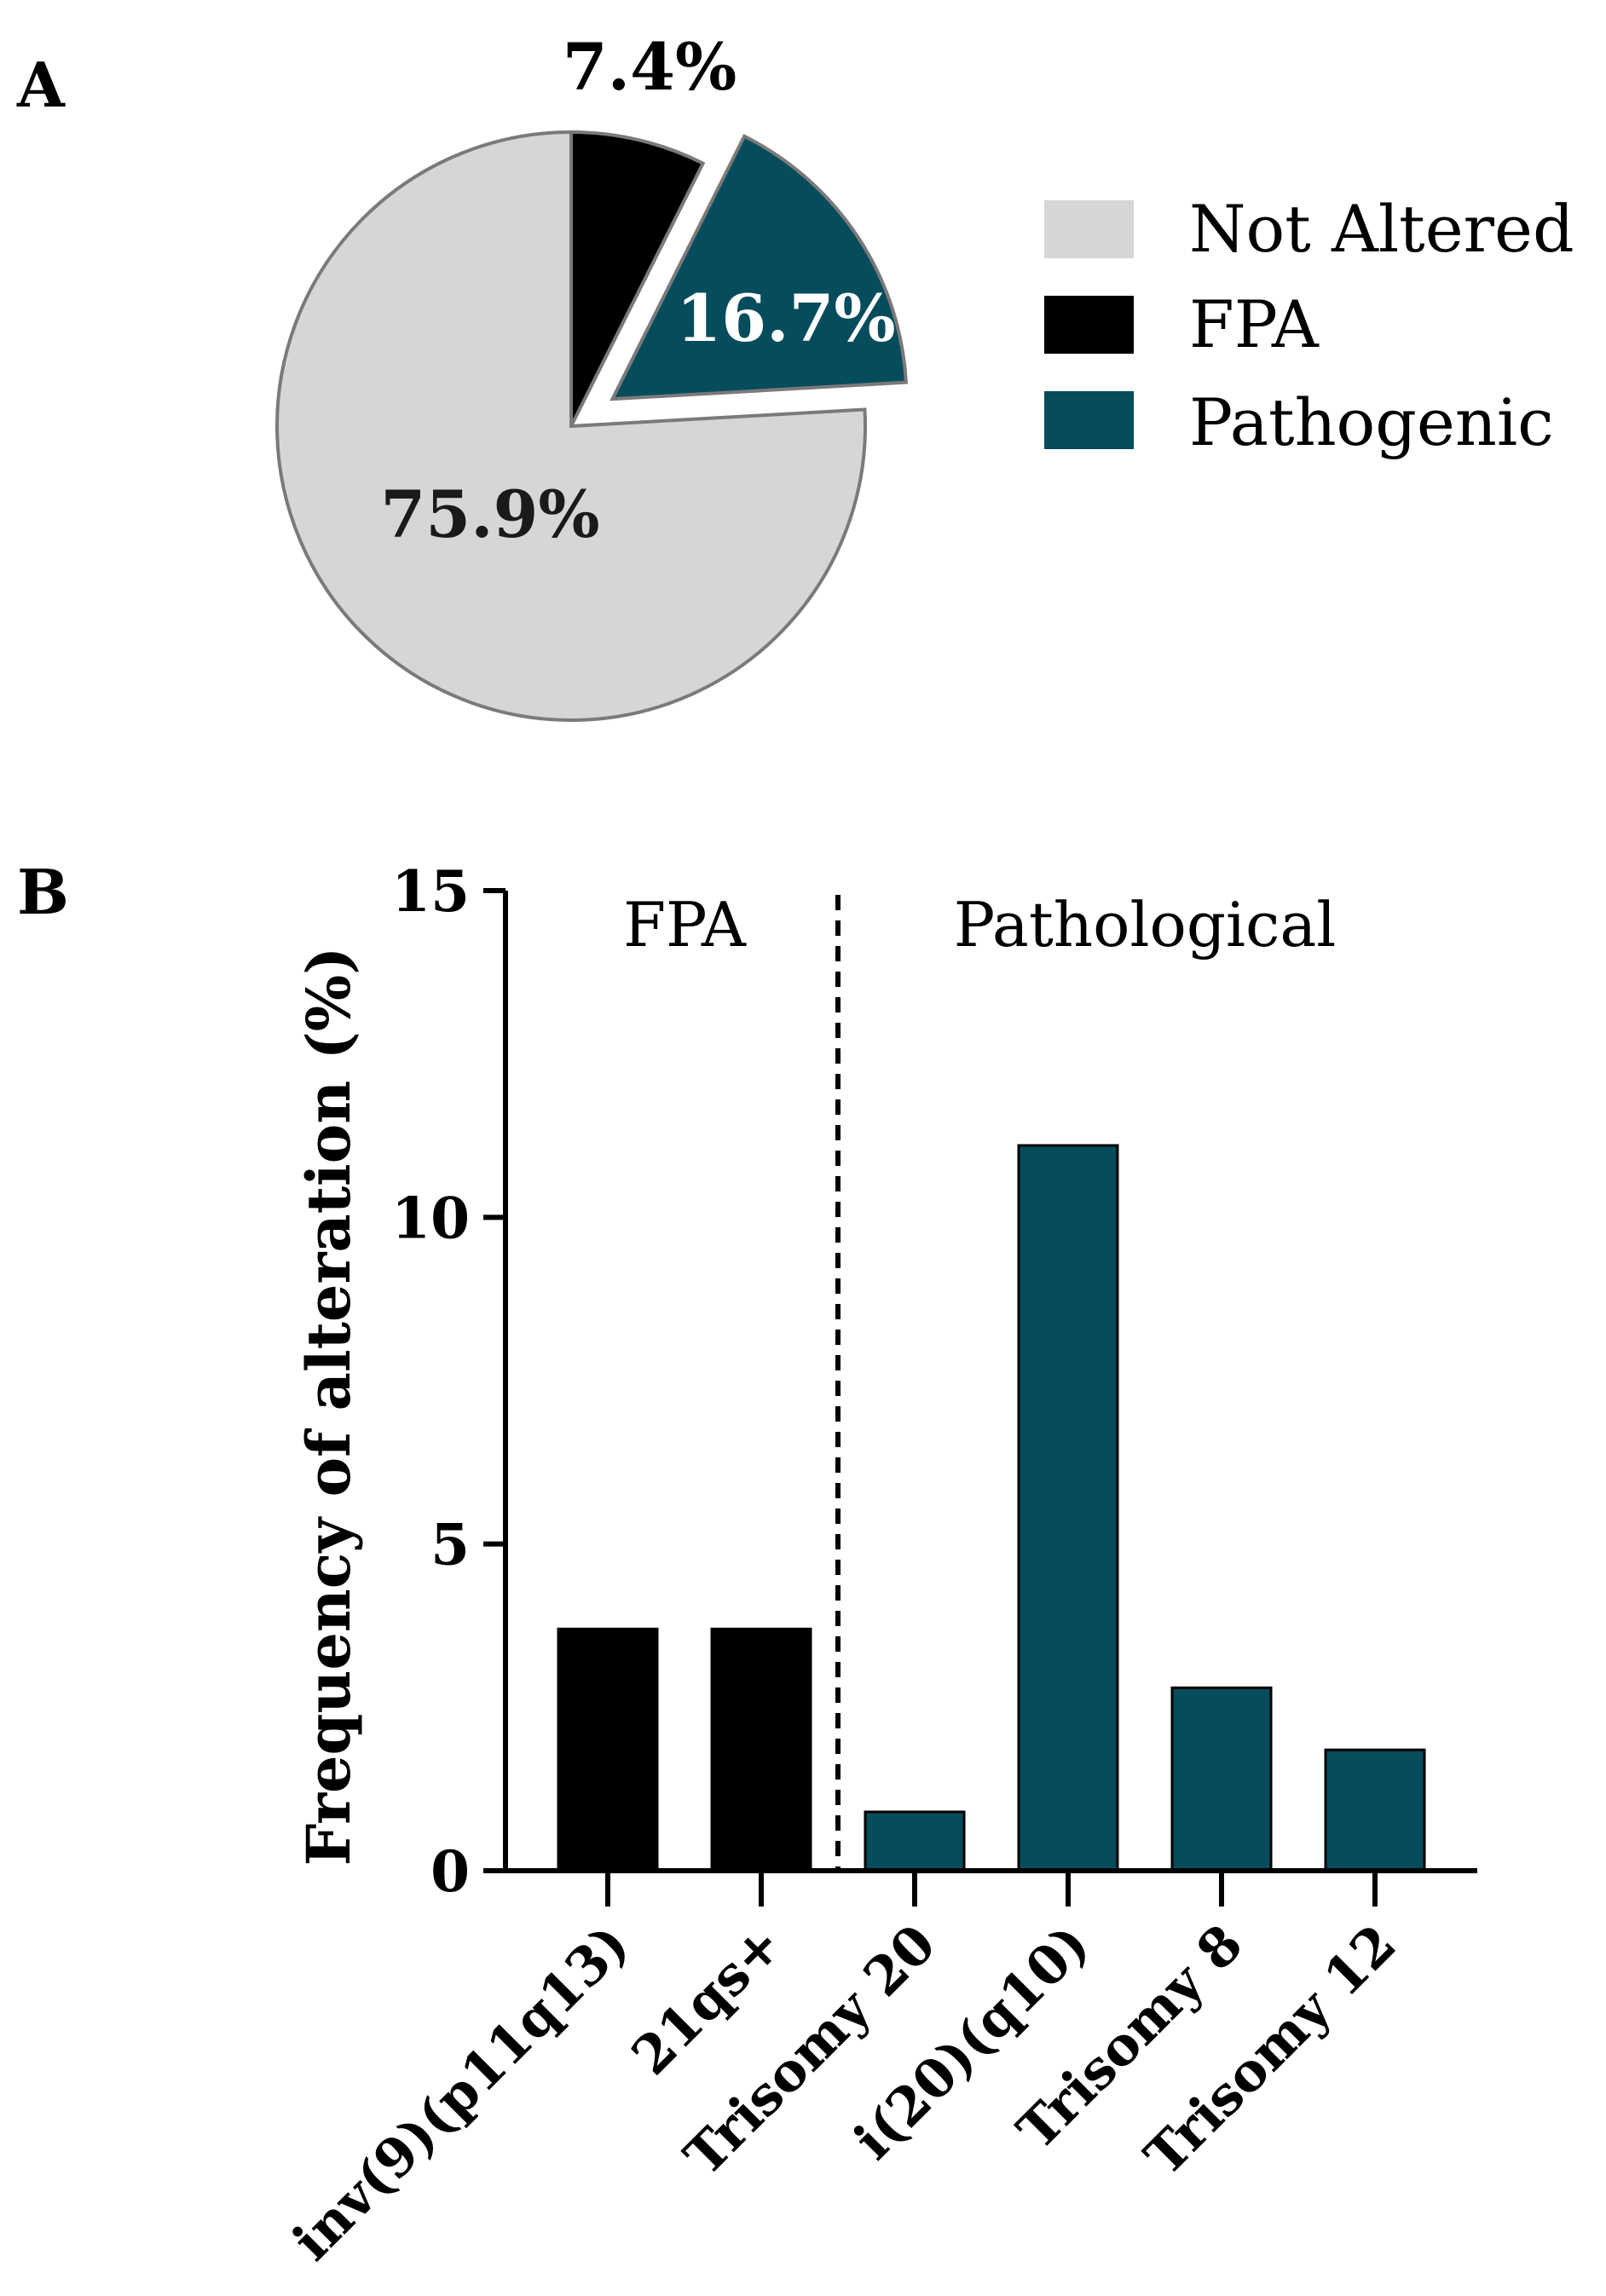  Describe the element at coordinates (761, 1750) in the screenshot. I see `bar-21qs` at that location.